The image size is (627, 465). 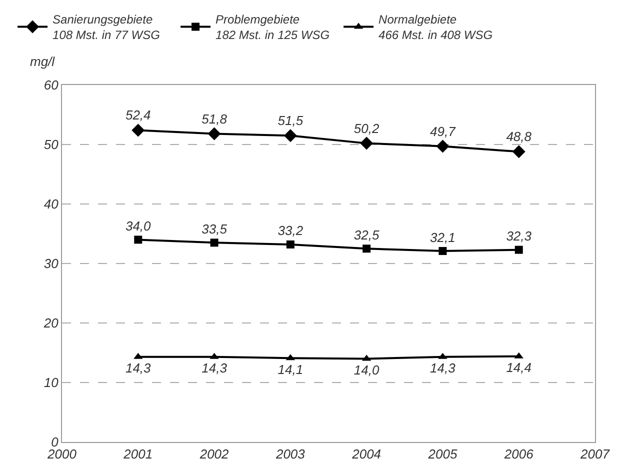 What do you see at coordinates (106, 27) in the screenshot?
I see `legend-label: Sanierungsgebiete 108 Mst. in 77 WSG` at bounding box center [106, 27].